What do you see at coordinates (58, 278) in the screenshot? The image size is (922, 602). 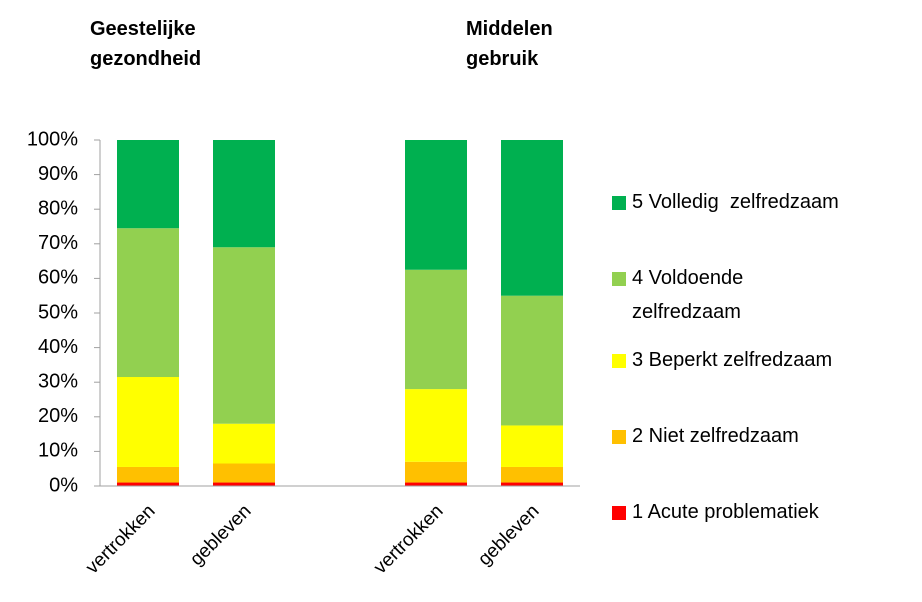 I see `y-tick-label: 60%` at bounding box center [58, 278].